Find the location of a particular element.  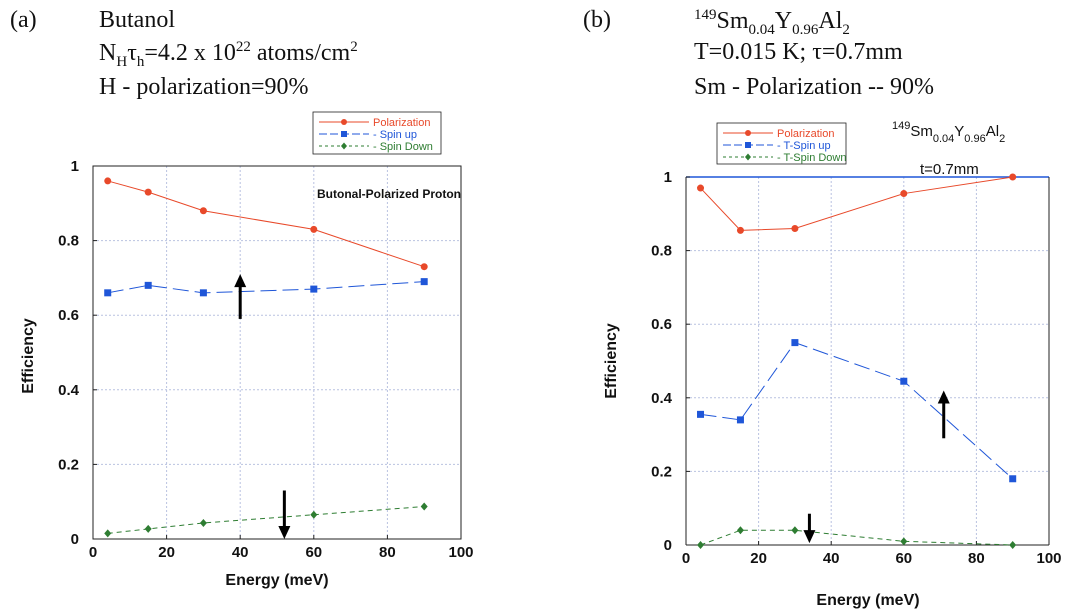

chart-b-x-tick-label: 80 is located at coordinates (976, 558).